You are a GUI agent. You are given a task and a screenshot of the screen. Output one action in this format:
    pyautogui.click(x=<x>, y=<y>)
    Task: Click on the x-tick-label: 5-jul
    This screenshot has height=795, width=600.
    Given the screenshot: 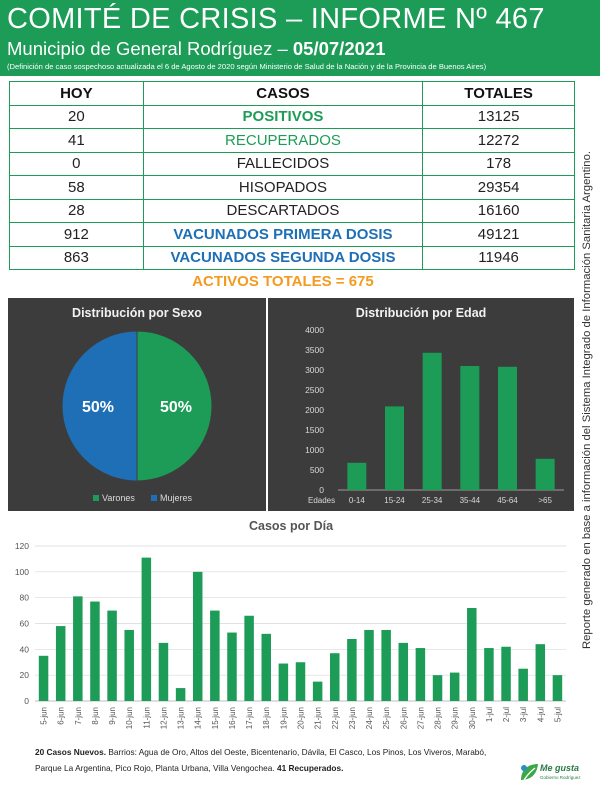 What is the action you would take?
    pyautogui.click(x=557, y=714)
    